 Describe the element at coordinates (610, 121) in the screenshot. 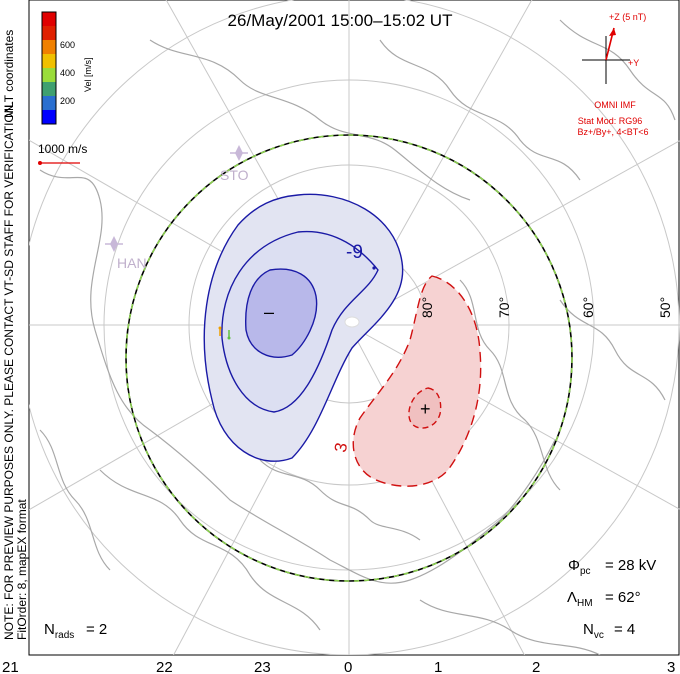

I see `imf-model: Stat Mod: RG96` at that location.